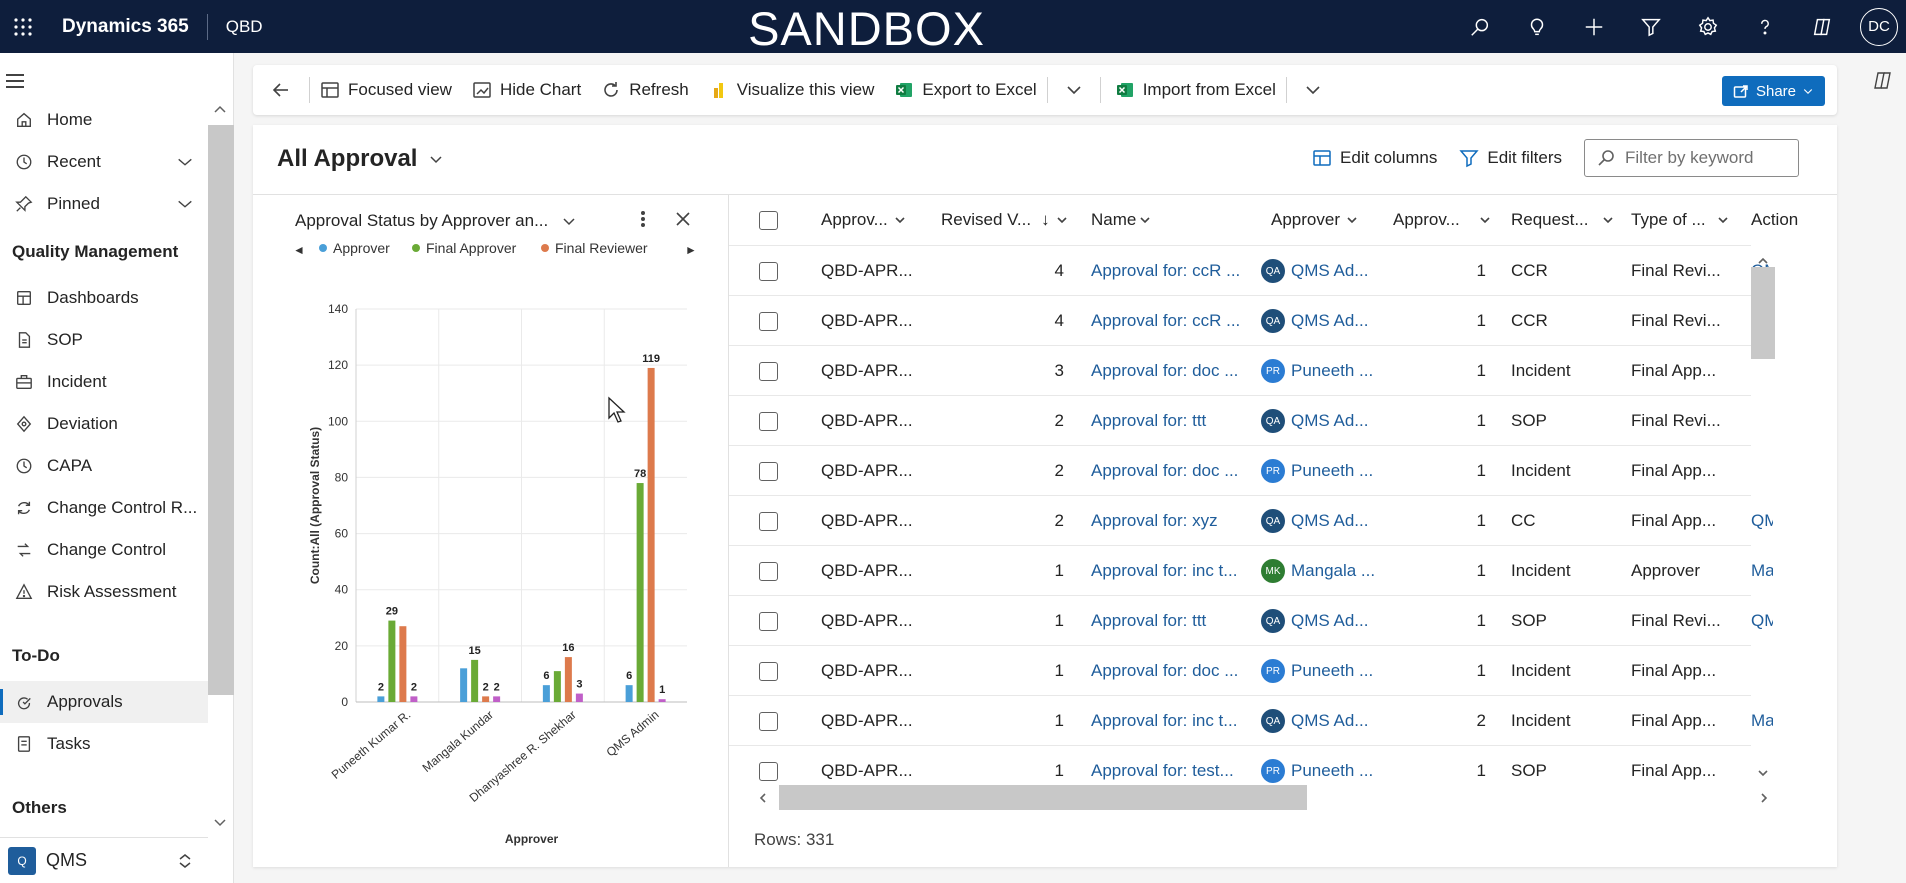 This screenshot has height=883, width=1906. Describe the element at coordinates (1479, 26) in the screenshot. I see `search-icon` at that location.